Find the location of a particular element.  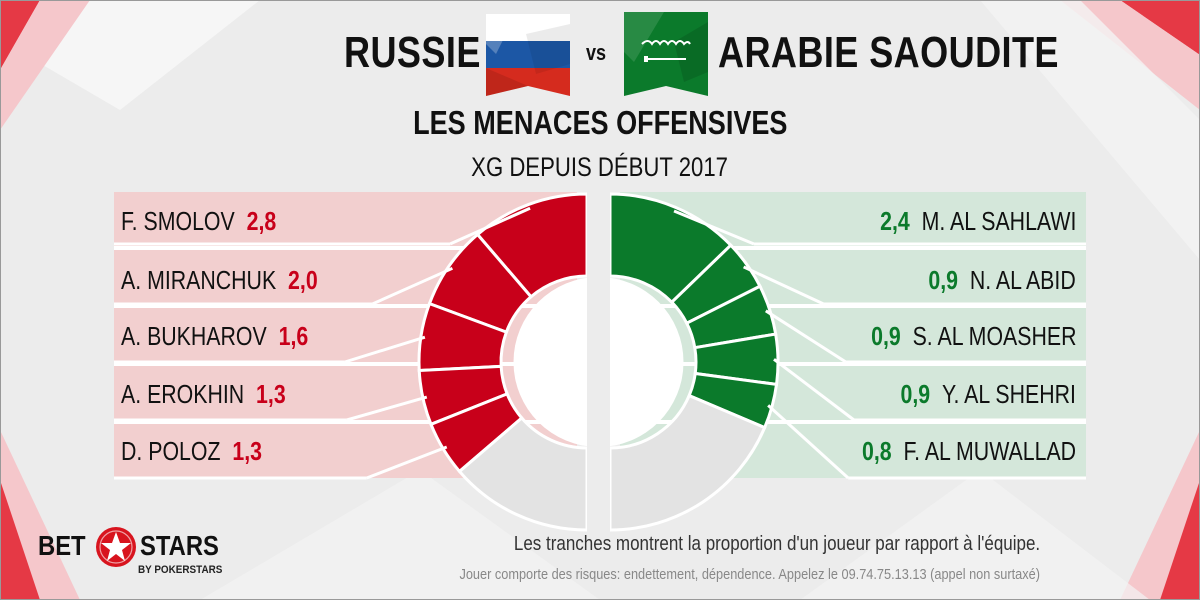

saudi-player-row: 0,9 N. AL ABID is located at coordinates (1002, 280).